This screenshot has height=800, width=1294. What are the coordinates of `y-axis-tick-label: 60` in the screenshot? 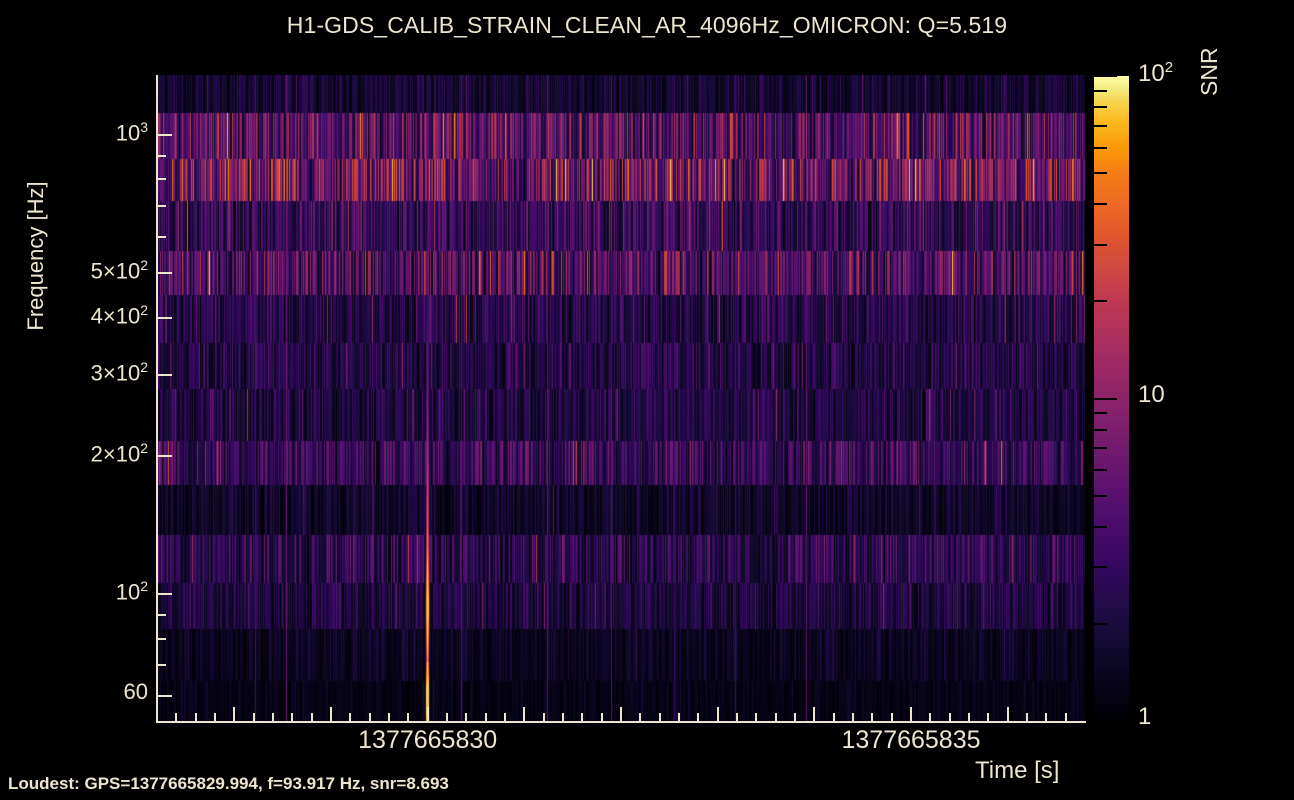 It's located at (135, 692).